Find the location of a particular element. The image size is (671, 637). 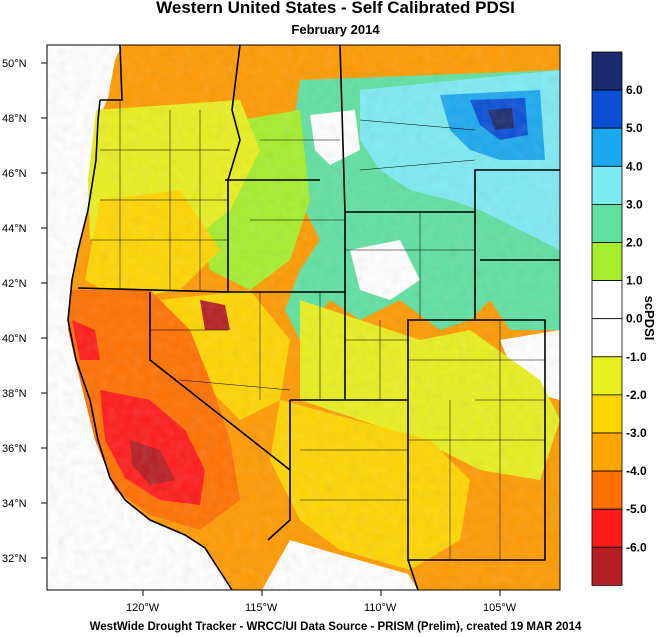

map-subtitle: February 2014 is located at coordinates (335, 29).